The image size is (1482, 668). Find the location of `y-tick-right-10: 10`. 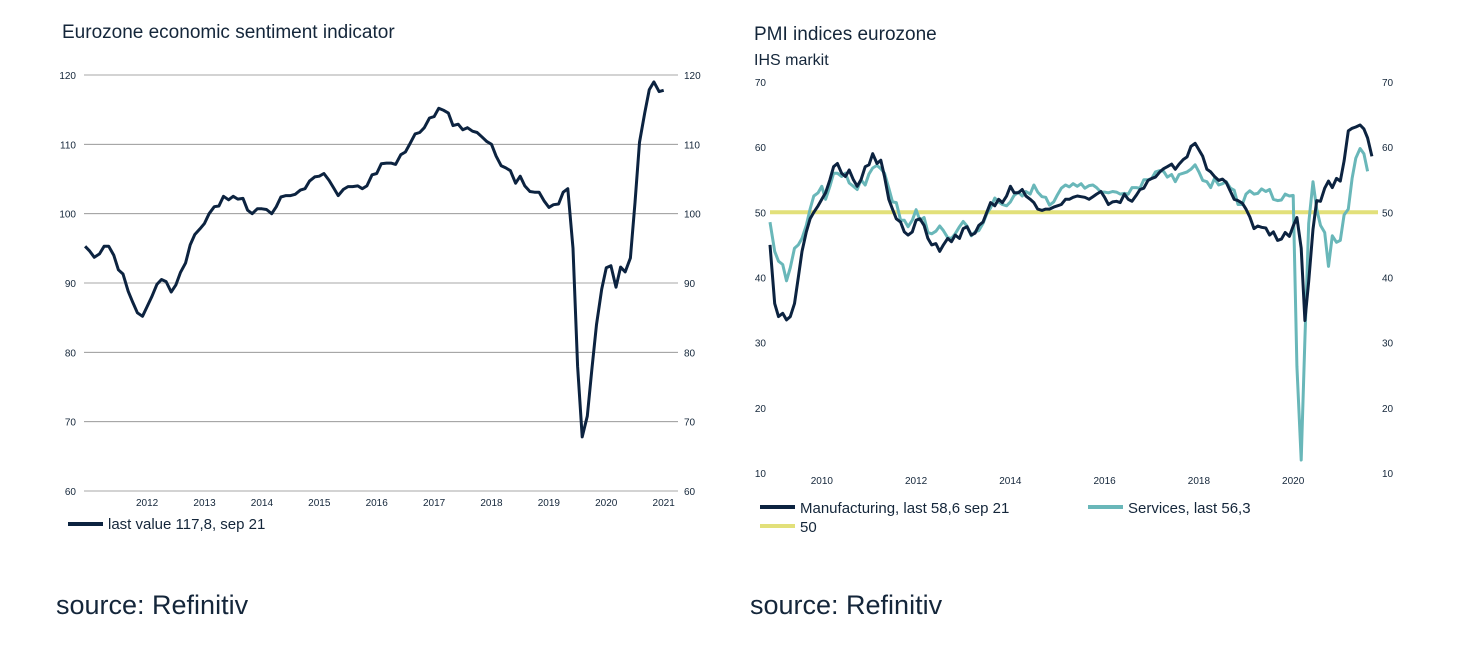

y-tick-right-10: 10 is located at coordinates (1388, 474).